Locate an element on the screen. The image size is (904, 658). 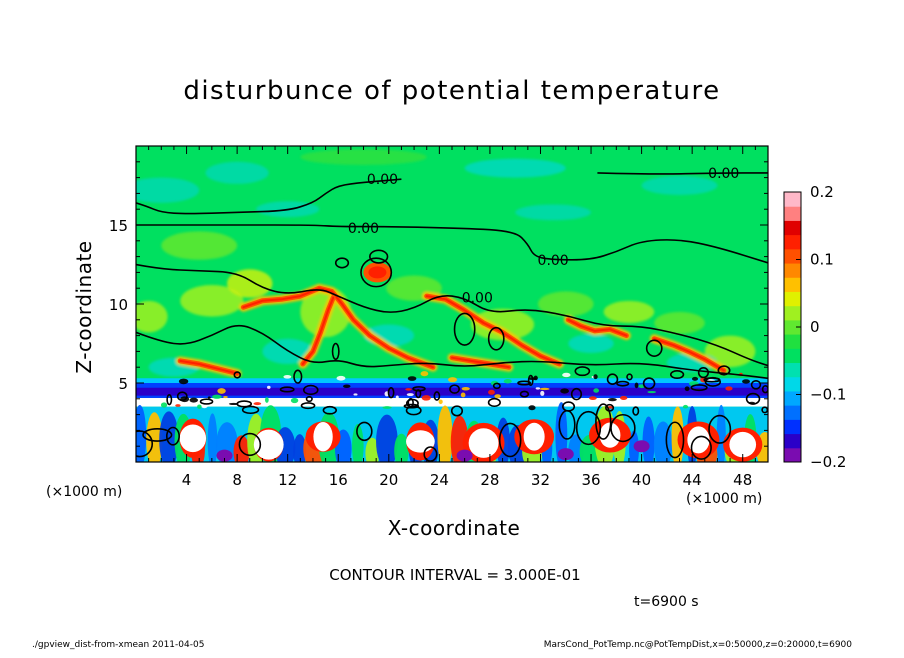
colorbar: 0.2 0.1 0 −0.1 −0.2 is located at coordinates (814, 327).